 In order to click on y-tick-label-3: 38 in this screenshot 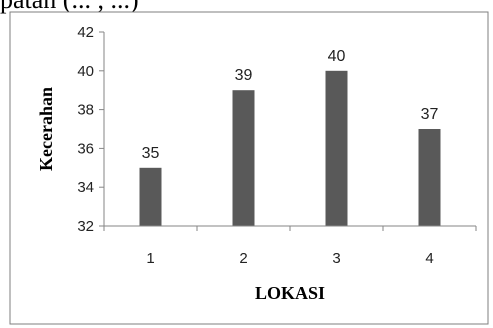, I will do `click(85, 110)`.